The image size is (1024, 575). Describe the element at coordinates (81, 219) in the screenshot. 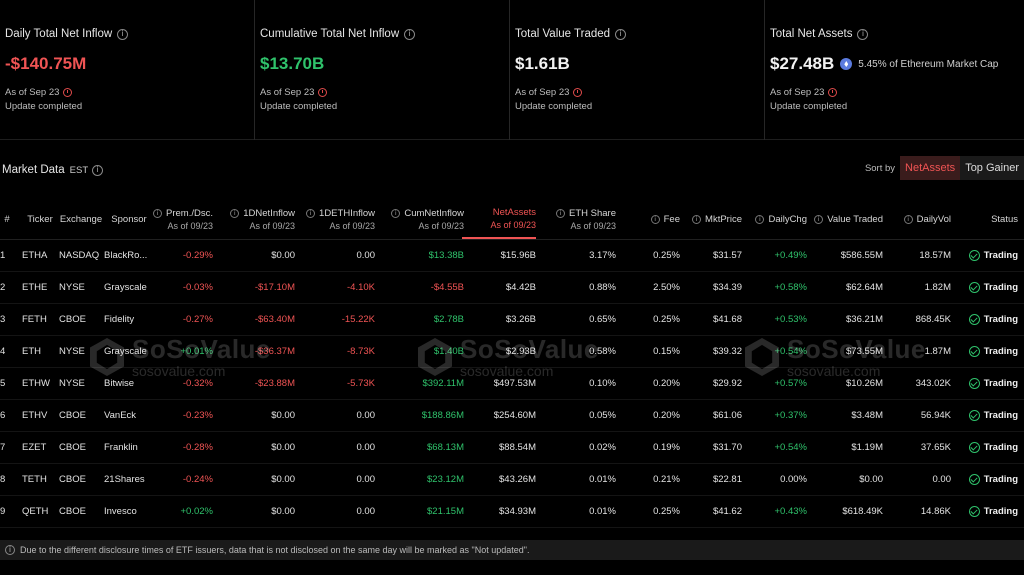

I see `col-exchange-header: Exchange` at that location.